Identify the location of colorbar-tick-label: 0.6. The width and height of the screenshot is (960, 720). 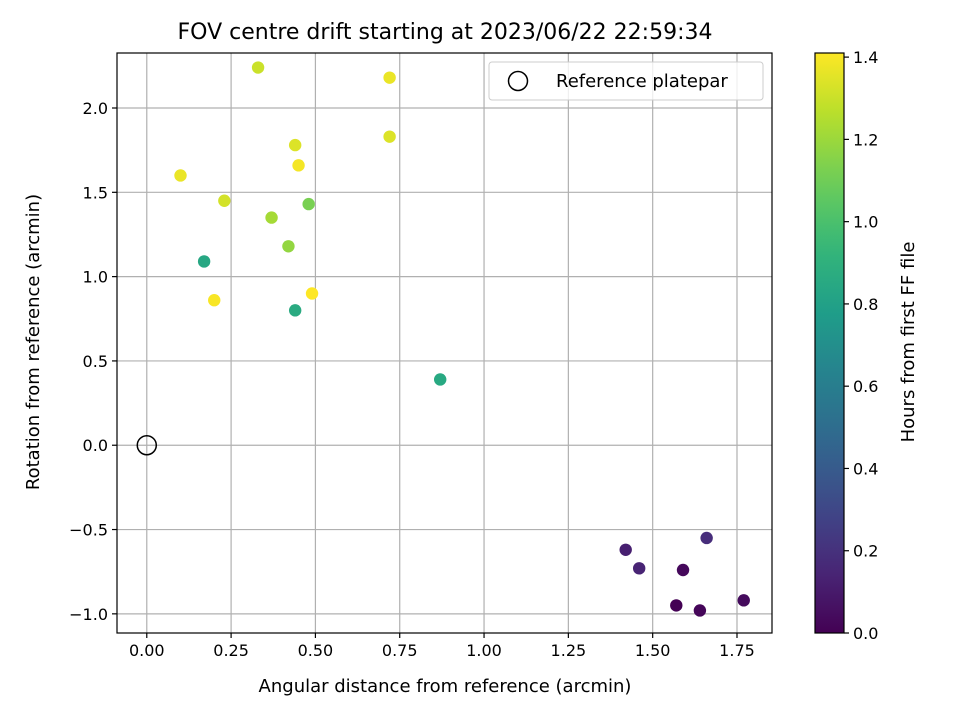
(865, 386).